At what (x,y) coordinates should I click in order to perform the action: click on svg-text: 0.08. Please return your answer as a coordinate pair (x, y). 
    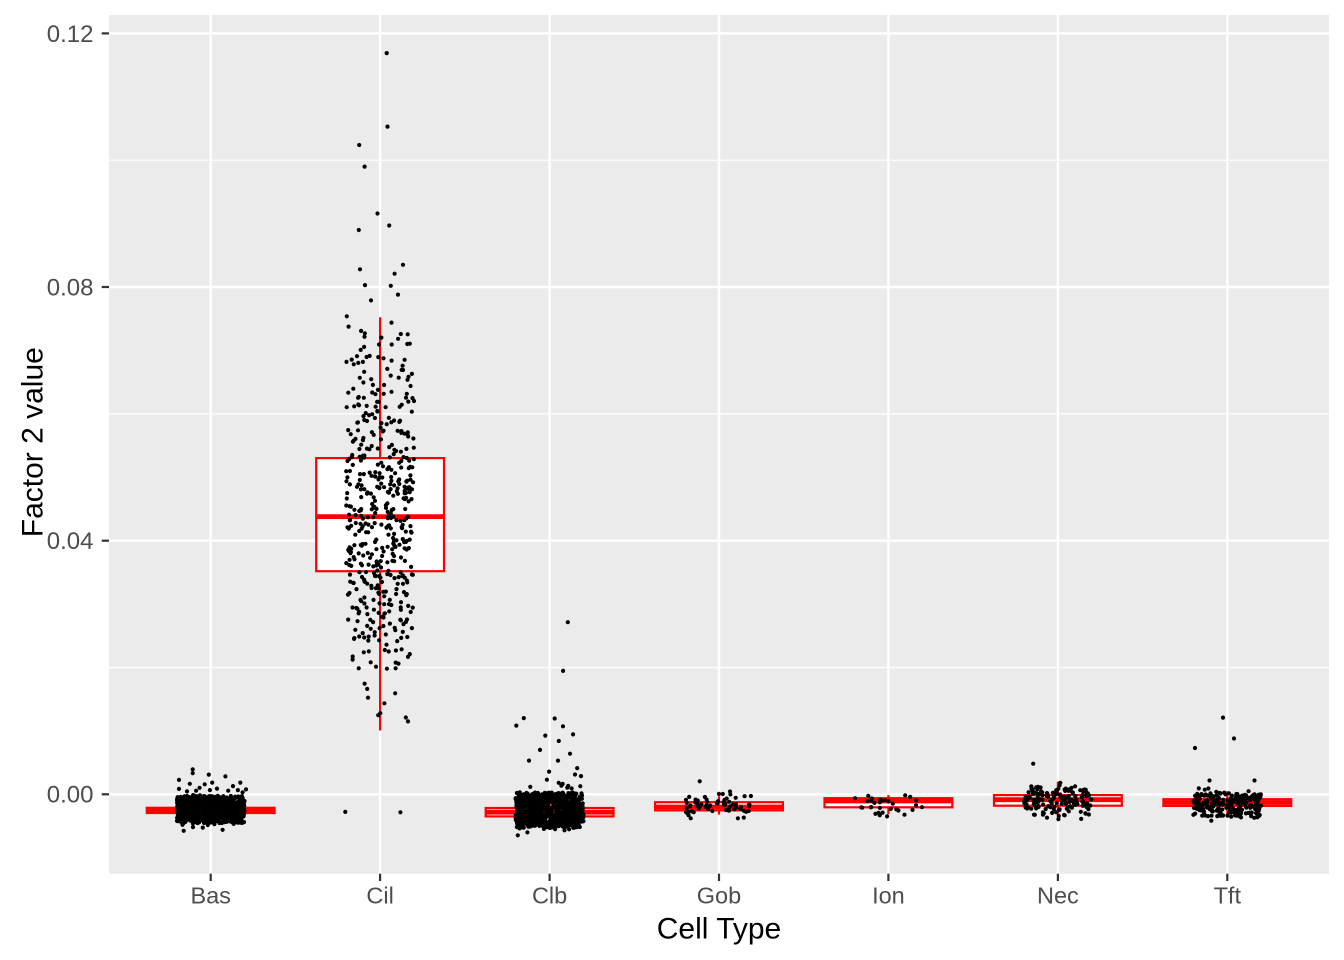
    Looking at the image, I should click on (70, 287).